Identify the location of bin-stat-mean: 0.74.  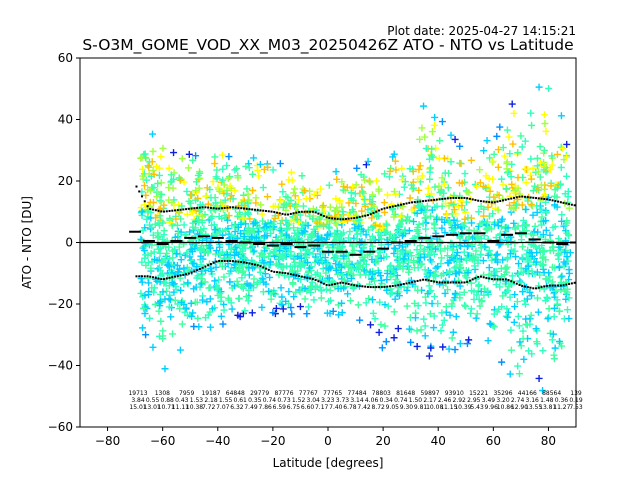
(401, 400).